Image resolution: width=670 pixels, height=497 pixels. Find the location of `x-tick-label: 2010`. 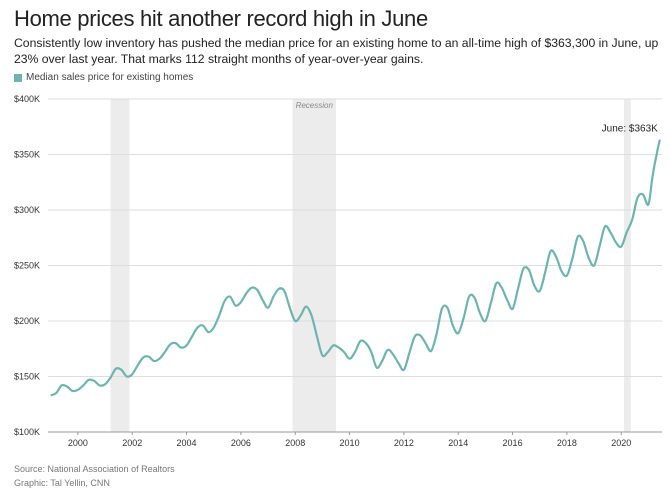

x-tick-label: 2010 is located at coordinates (350, 443).